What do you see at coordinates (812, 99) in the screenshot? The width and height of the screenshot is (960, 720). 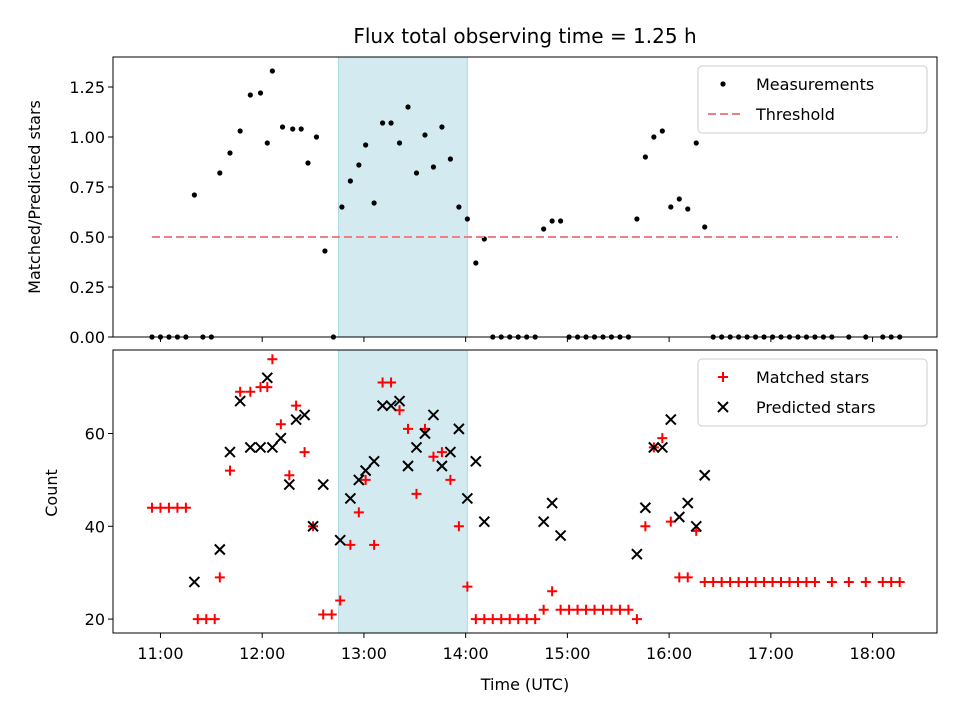 I see `legend-box` at bounding box center [812, 99].